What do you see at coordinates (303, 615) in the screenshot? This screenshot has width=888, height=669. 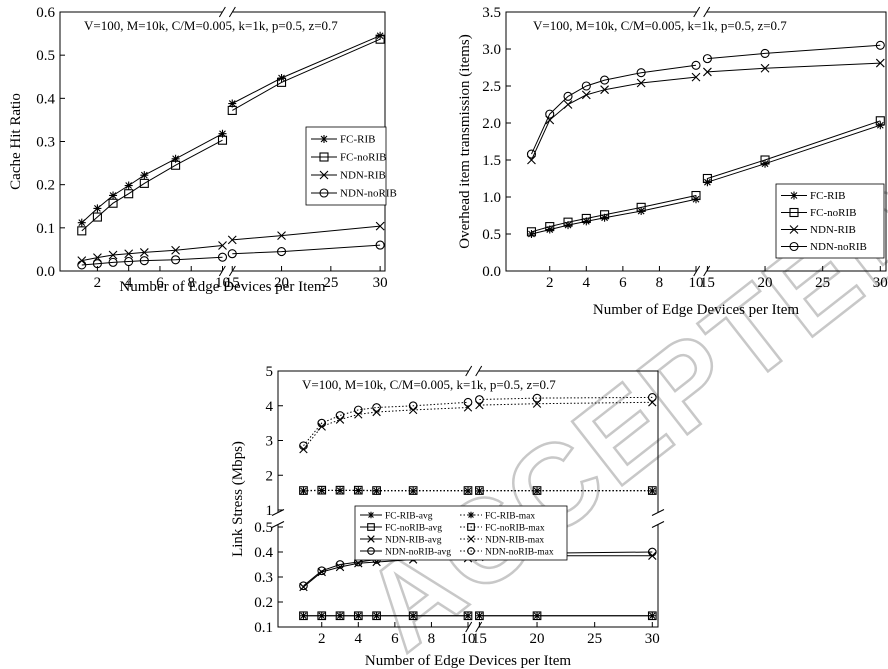 I see `data-point-fc-rib-avg` at bounding box center [303, 615].